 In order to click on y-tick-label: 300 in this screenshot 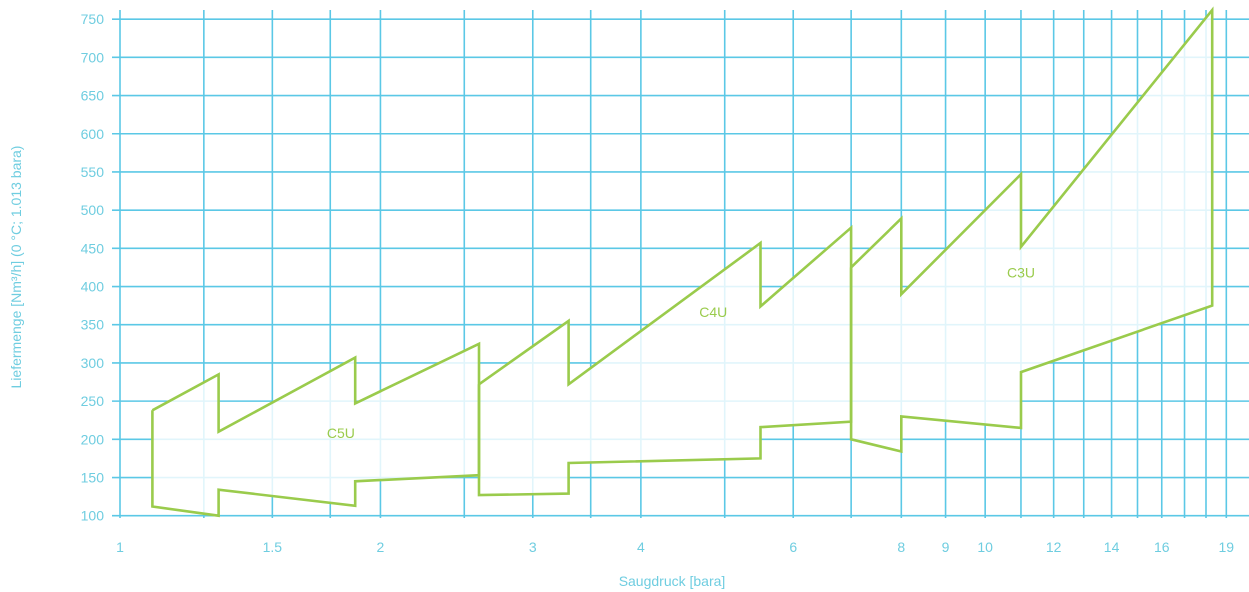, I will do `click(93, 363)`.